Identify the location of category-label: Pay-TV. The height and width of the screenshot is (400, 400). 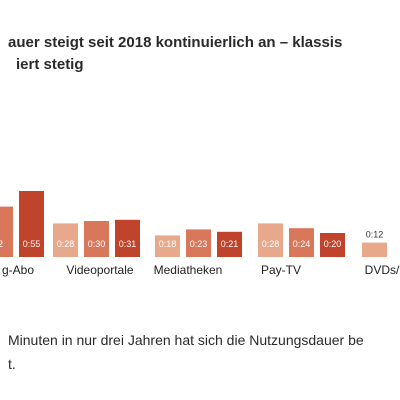
(281, 270).